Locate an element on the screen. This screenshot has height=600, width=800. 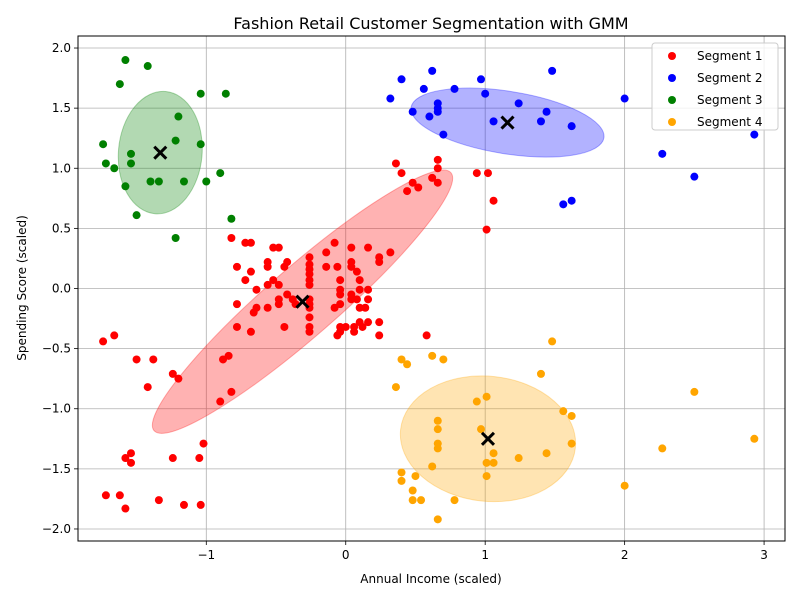
legend-item: Segment 1 is located at coordinates (715, 56).